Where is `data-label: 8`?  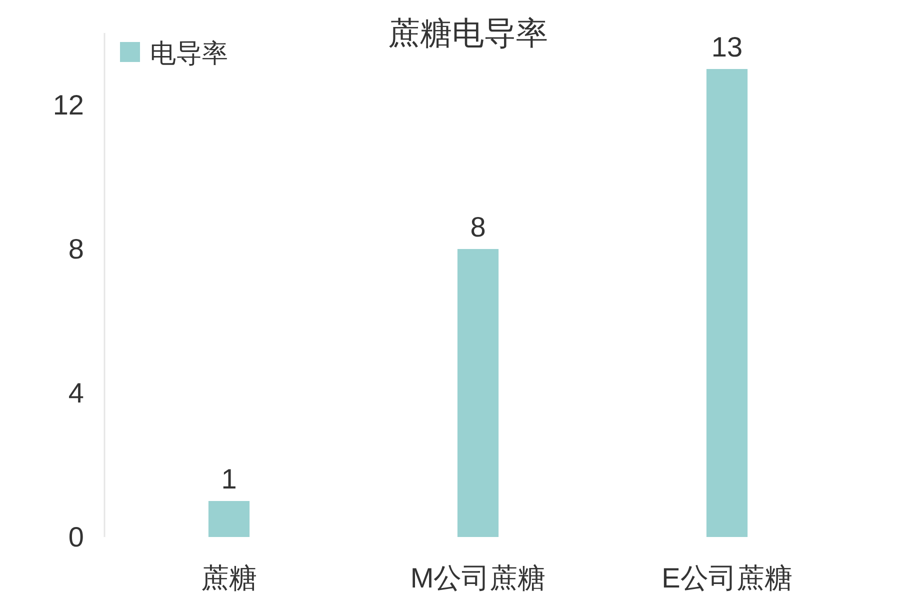
data-label: 8 is located at coordinates (478, 227).